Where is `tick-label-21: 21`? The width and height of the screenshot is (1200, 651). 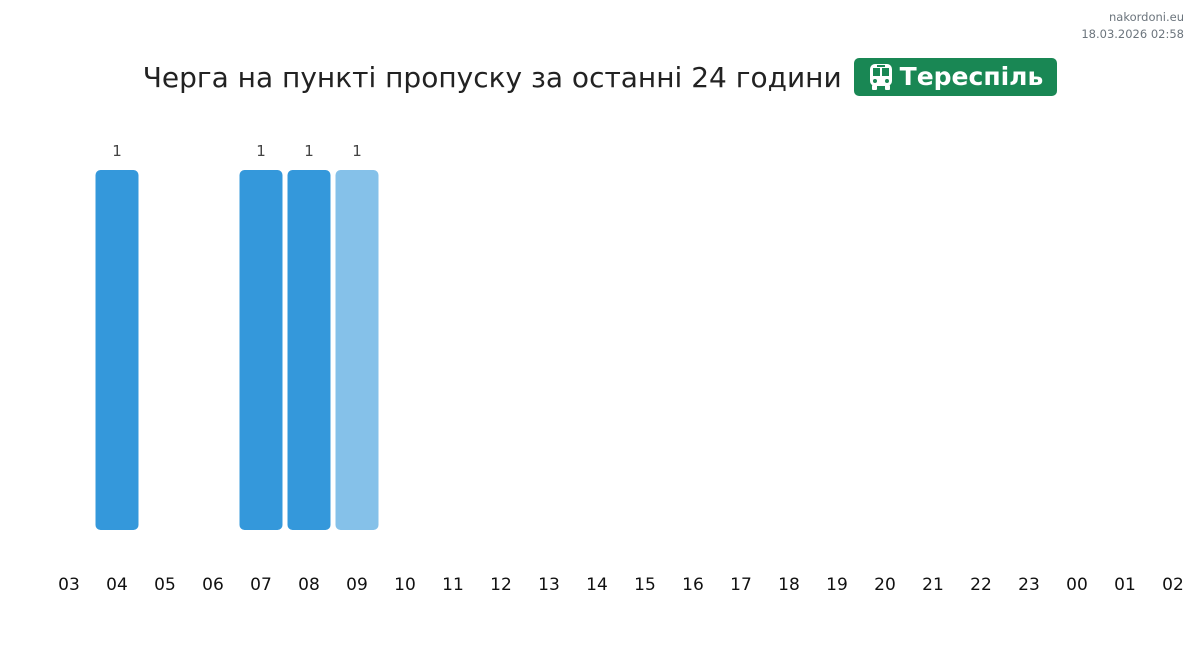
tick-label-21: 21 is located at coordinates (933, 585).